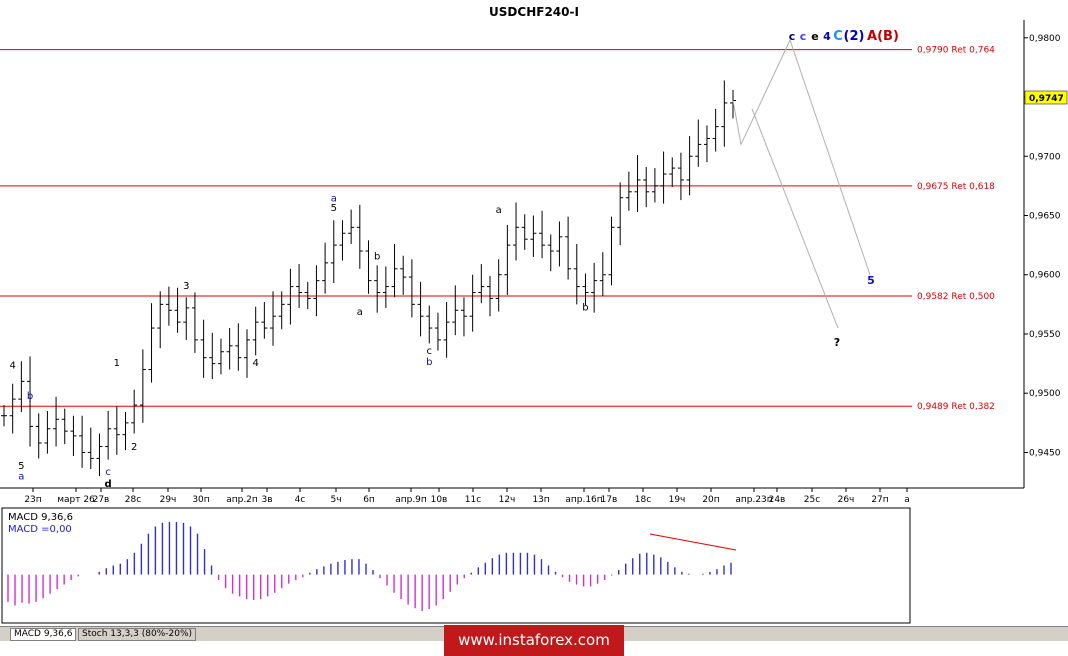 This screenshot has height=656, width=1068. Describe the element at coordinates (540, 500) in the screenshot. I see `x-tick-label: 13п` at that location.